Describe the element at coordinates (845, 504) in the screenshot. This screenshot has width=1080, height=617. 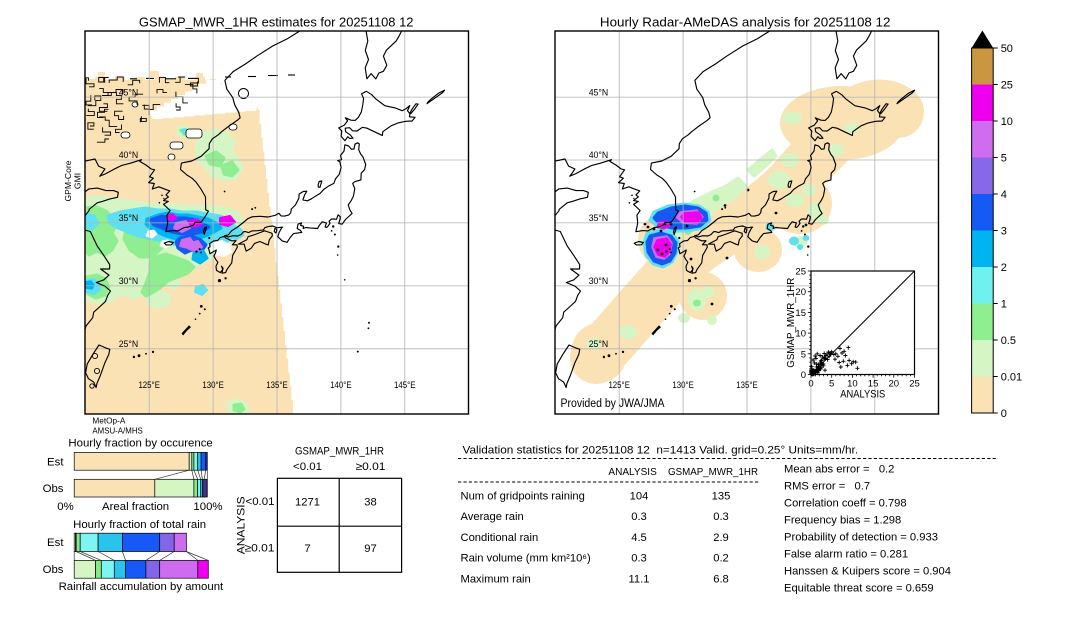
I see `svg-text: Correlation coeff = 0.798` at that location.